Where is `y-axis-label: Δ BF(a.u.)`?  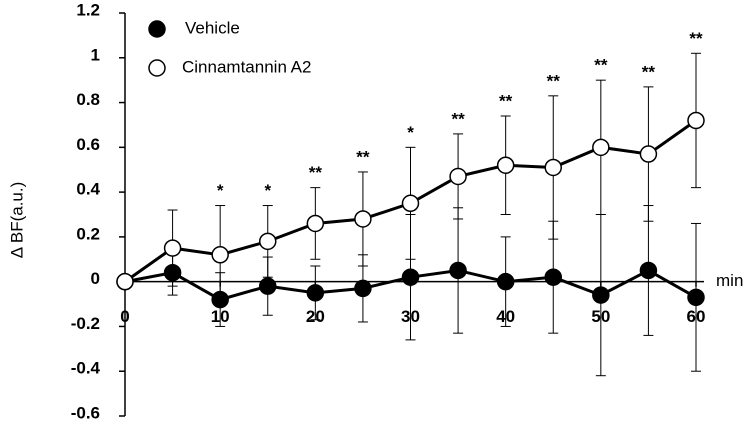
y-axis-label: Δ BF(a.u.) is located at coordinates (16, 220).